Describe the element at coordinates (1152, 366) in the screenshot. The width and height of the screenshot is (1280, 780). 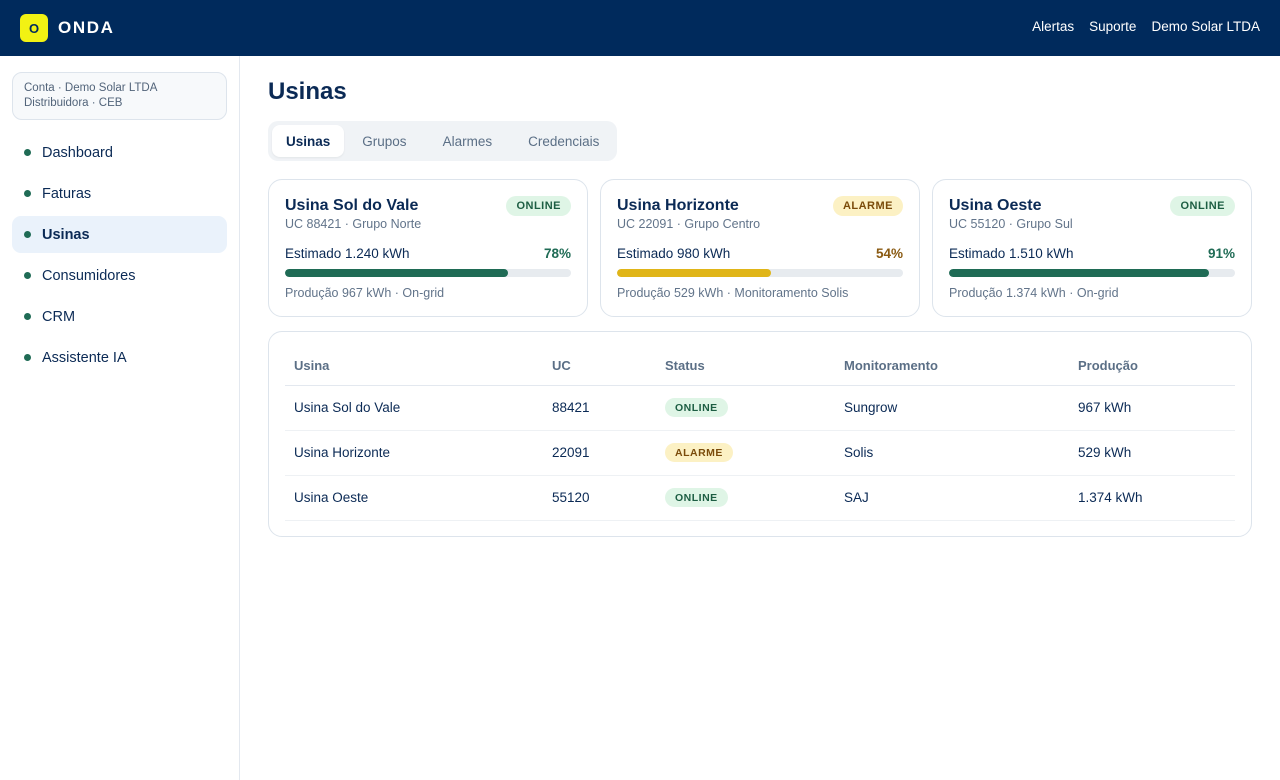
I see `column-header-producao: Produção` at that location.